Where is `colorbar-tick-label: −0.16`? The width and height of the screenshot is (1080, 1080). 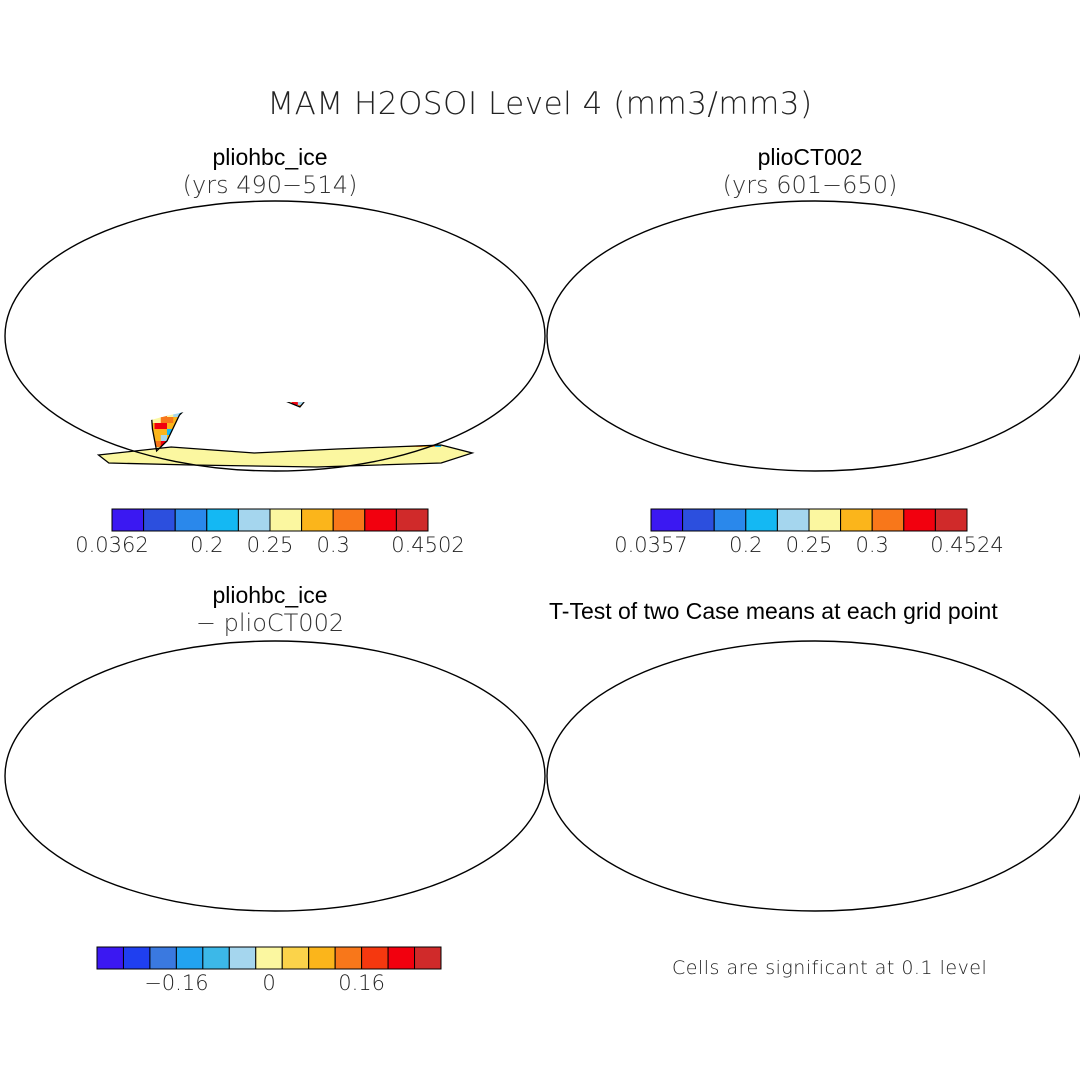 colorbar-tick-label: −0.16 is located at coordinates (176, 983).